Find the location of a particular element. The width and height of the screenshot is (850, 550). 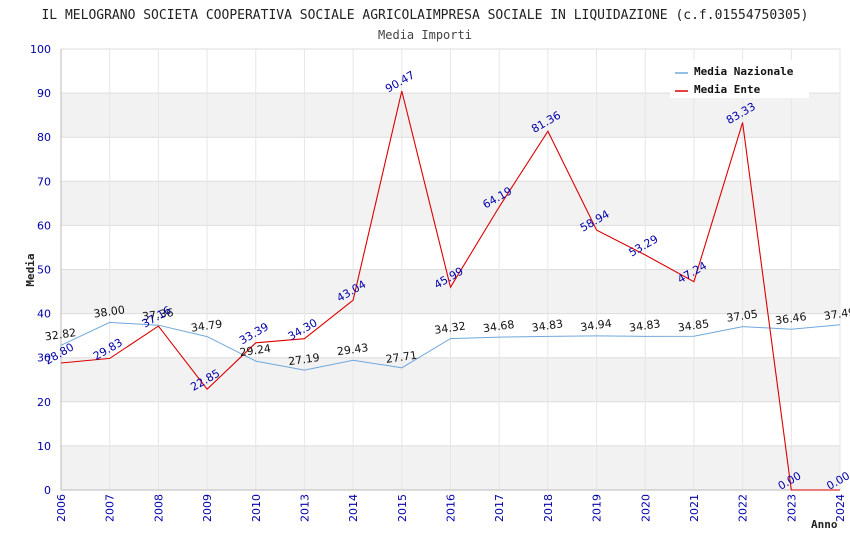

x-tick-label: 2014 is located at coordinates (353, 508).